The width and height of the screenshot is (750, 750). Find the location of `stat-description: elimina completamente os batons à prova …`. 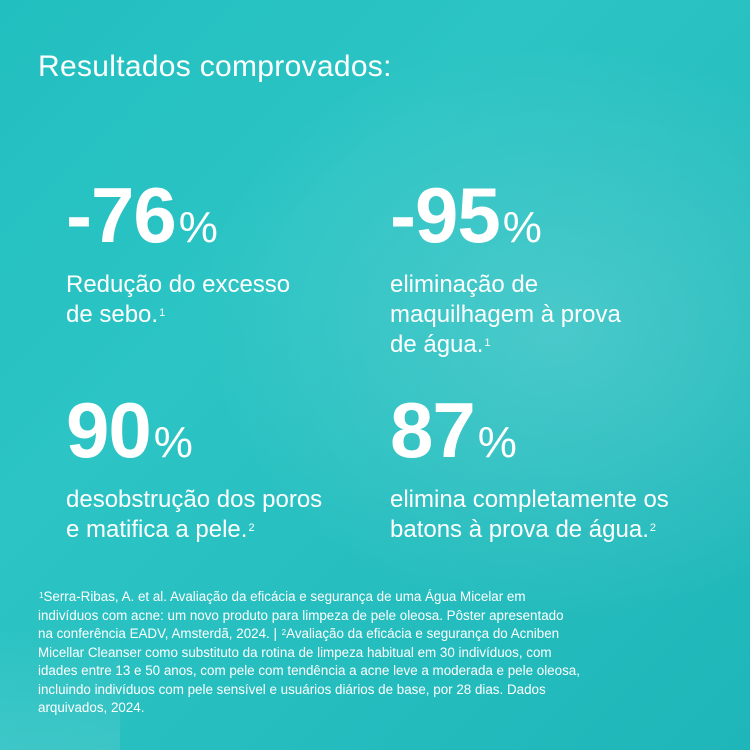

stat-description: elimina completamente os batons à prova … is located at coordinates (529, 514).